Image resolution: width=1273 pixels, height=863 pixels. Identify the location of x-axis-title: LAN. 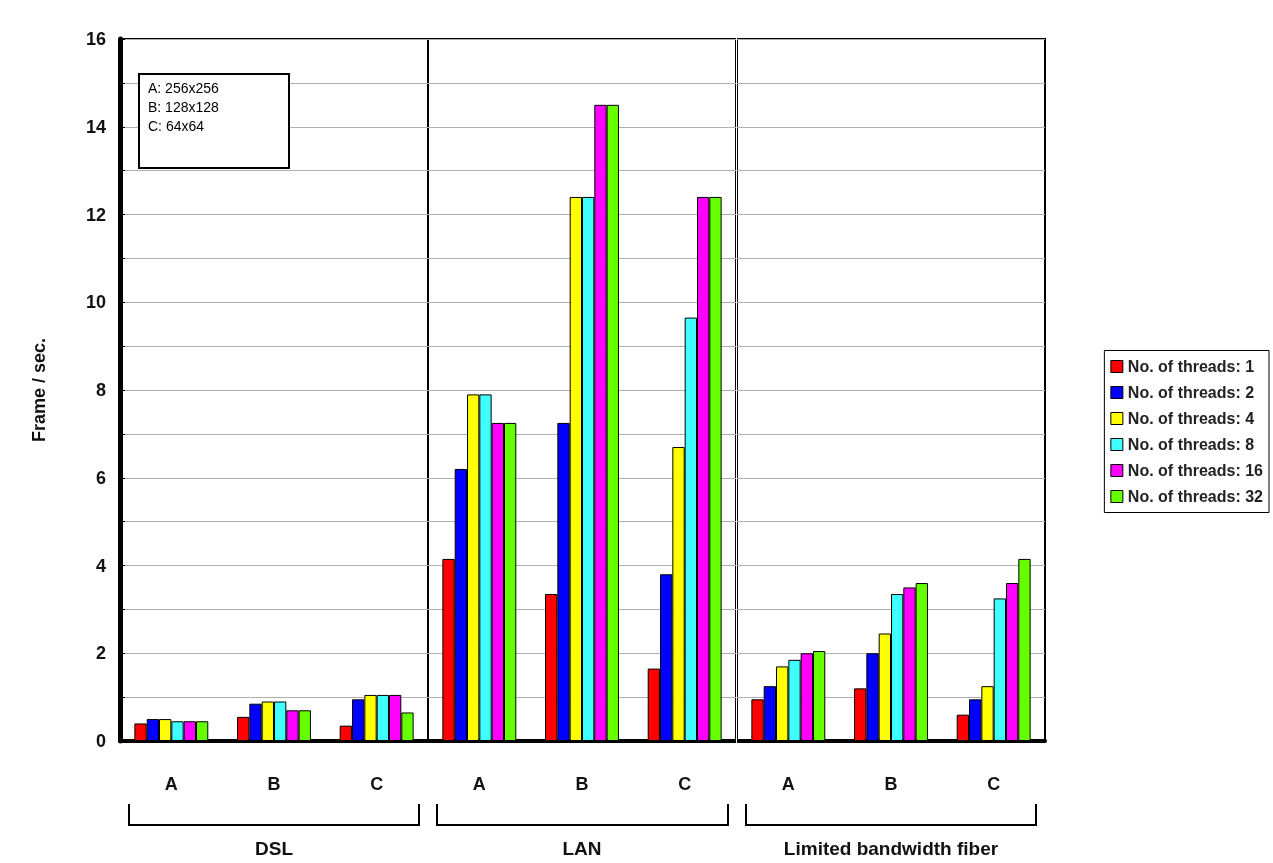
(582, 848).